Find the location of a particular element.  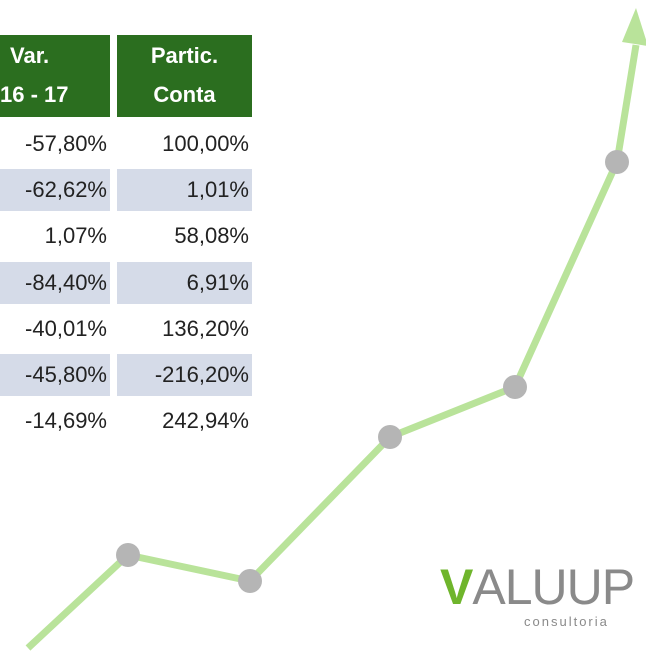

table-cell: 242,94% is located at coordinates (184, 421).